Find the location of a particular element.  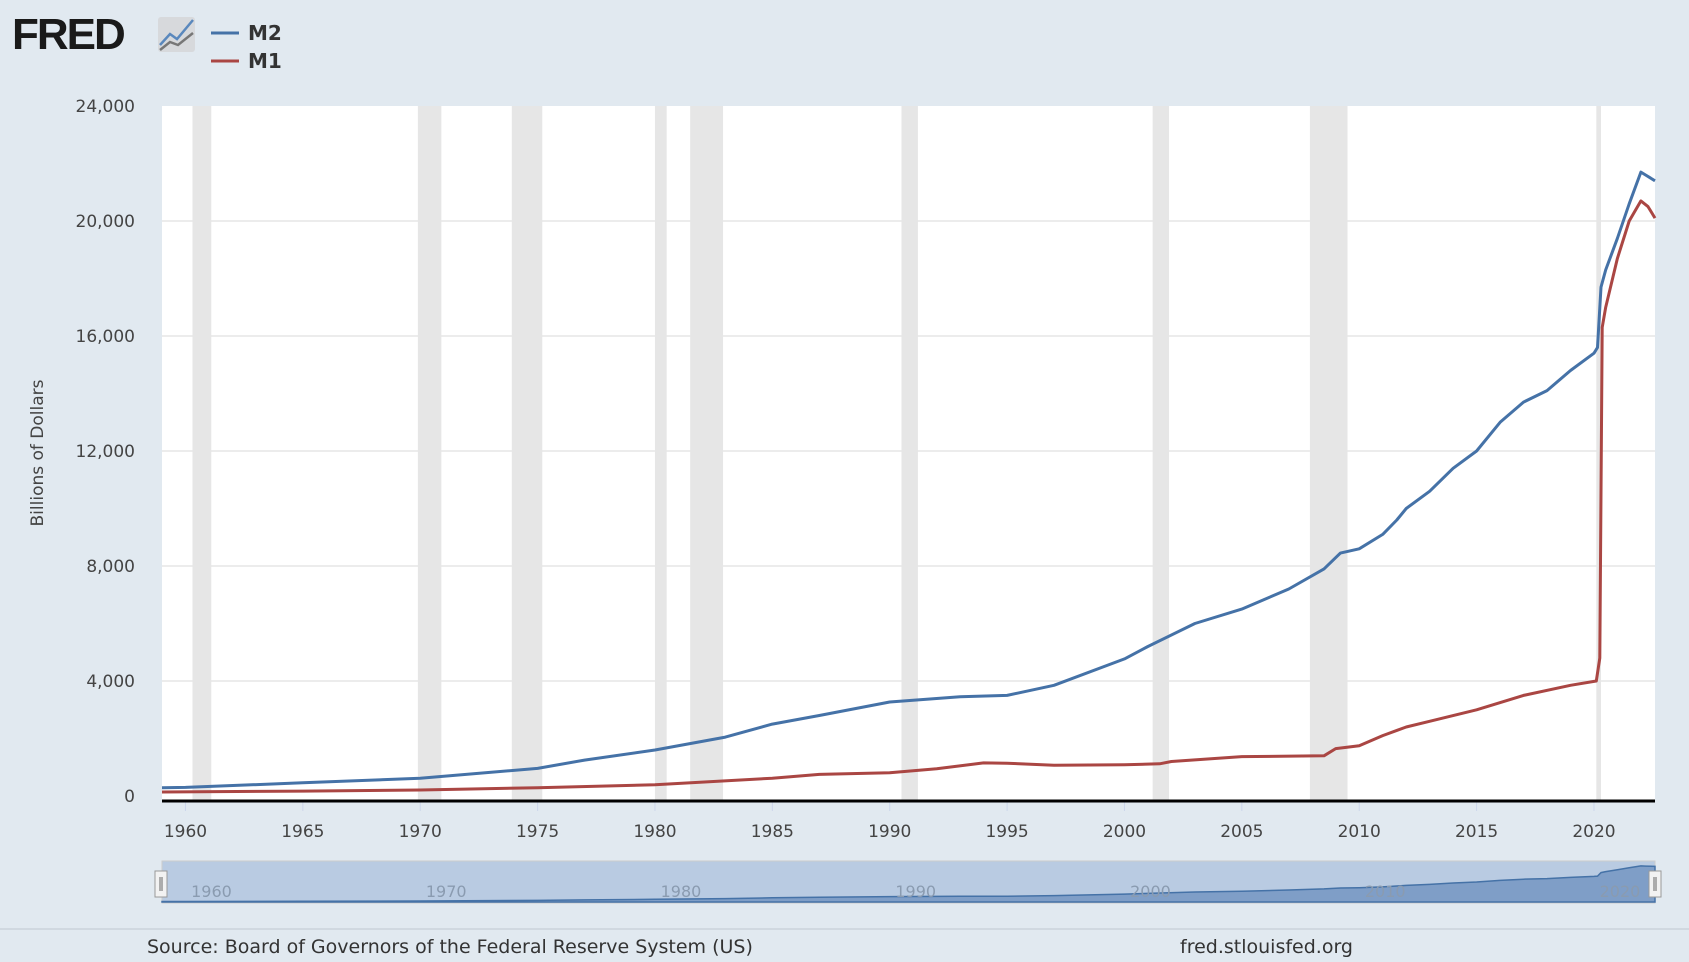

x-tick-label: 2000 is located at coordinates (1124, 832).